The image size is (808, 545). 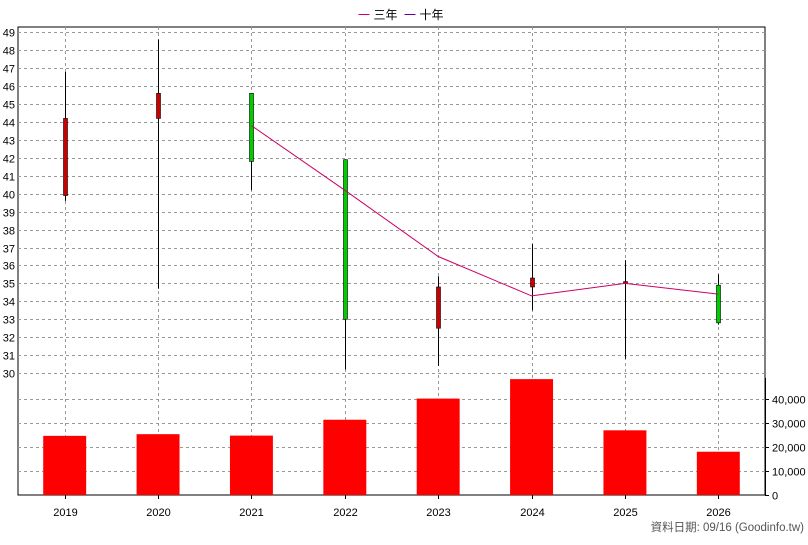 I want to click on price-tick-label: 40, so click(x=9, y=196).